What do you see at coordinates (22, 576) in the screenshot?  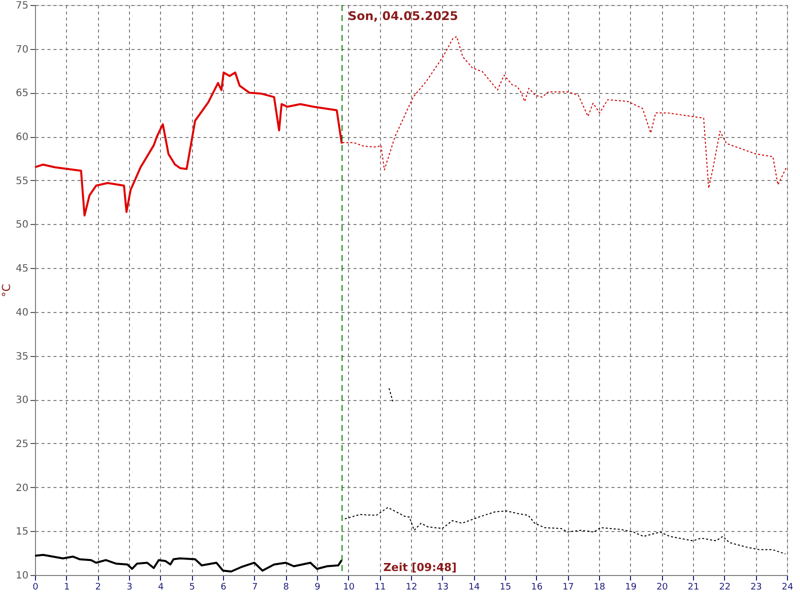 I see `y-tick-label: 10` at bounding box center [22, 576].